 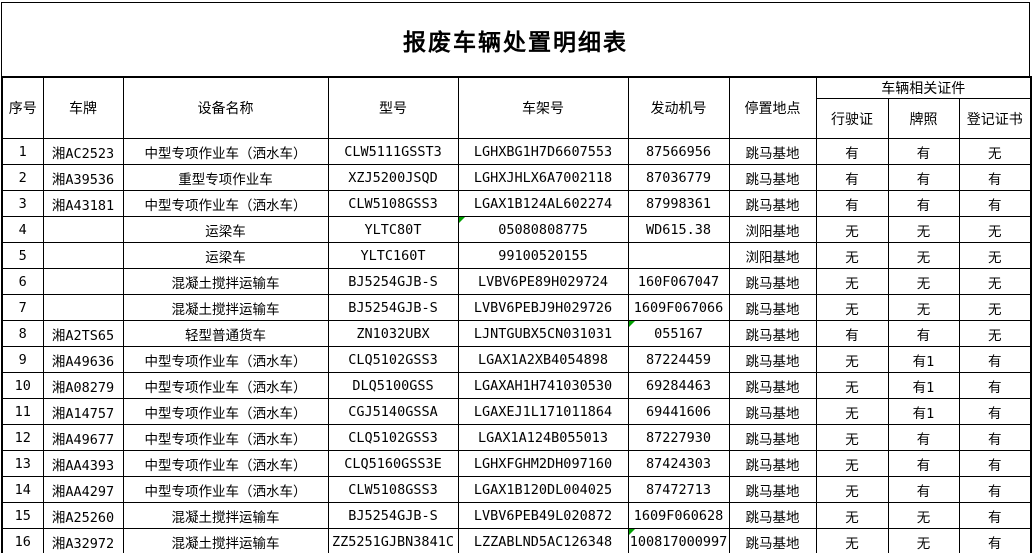 I want to click on cell-frame: LGAXEJ1L171011864, so click(x=543, y=411).